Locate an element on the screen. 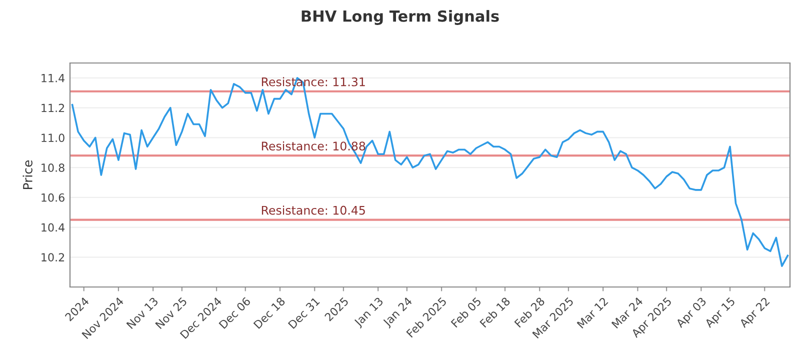 The image size is (800, 350). x-tick-label: Apr 22 is located at coordinates (755, 313).